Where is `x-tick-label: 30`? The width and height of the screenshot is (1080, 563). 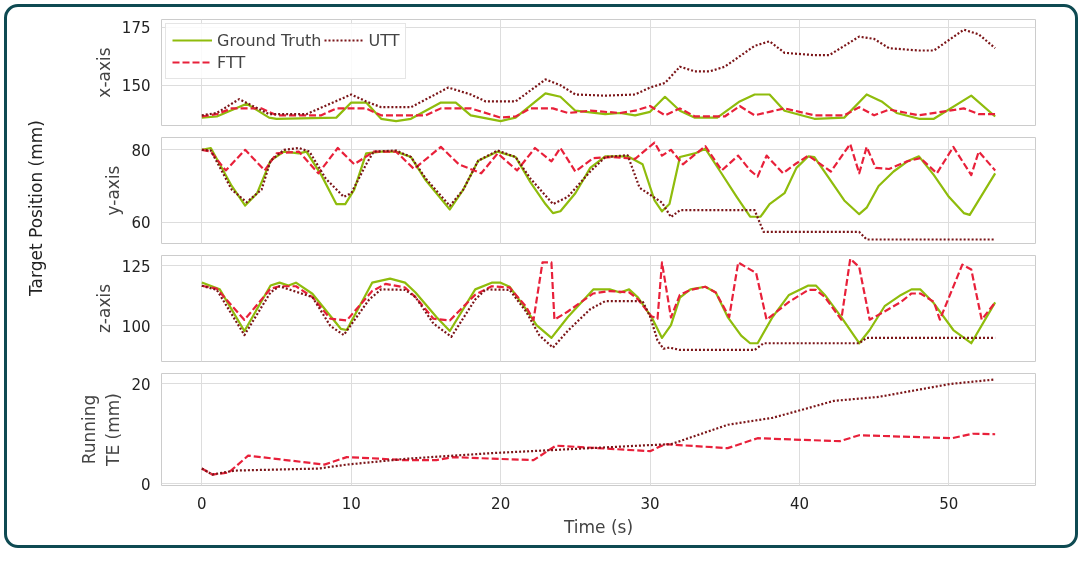 x-tick-label: 30 is located at coordinates (650, 503).